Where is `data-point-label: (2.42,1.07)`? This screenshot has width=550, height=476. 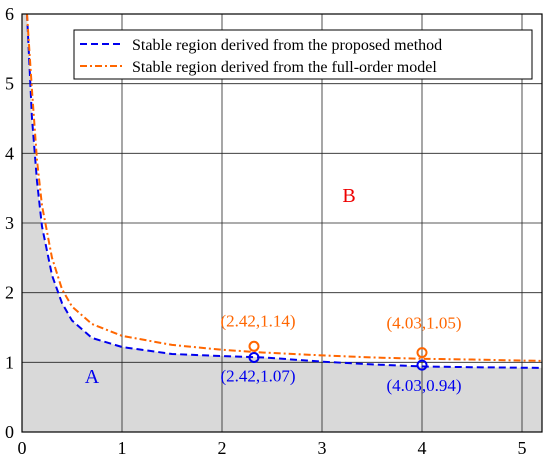 data-point-label: (2.42,1.07) is located at coordinates (257, 375).